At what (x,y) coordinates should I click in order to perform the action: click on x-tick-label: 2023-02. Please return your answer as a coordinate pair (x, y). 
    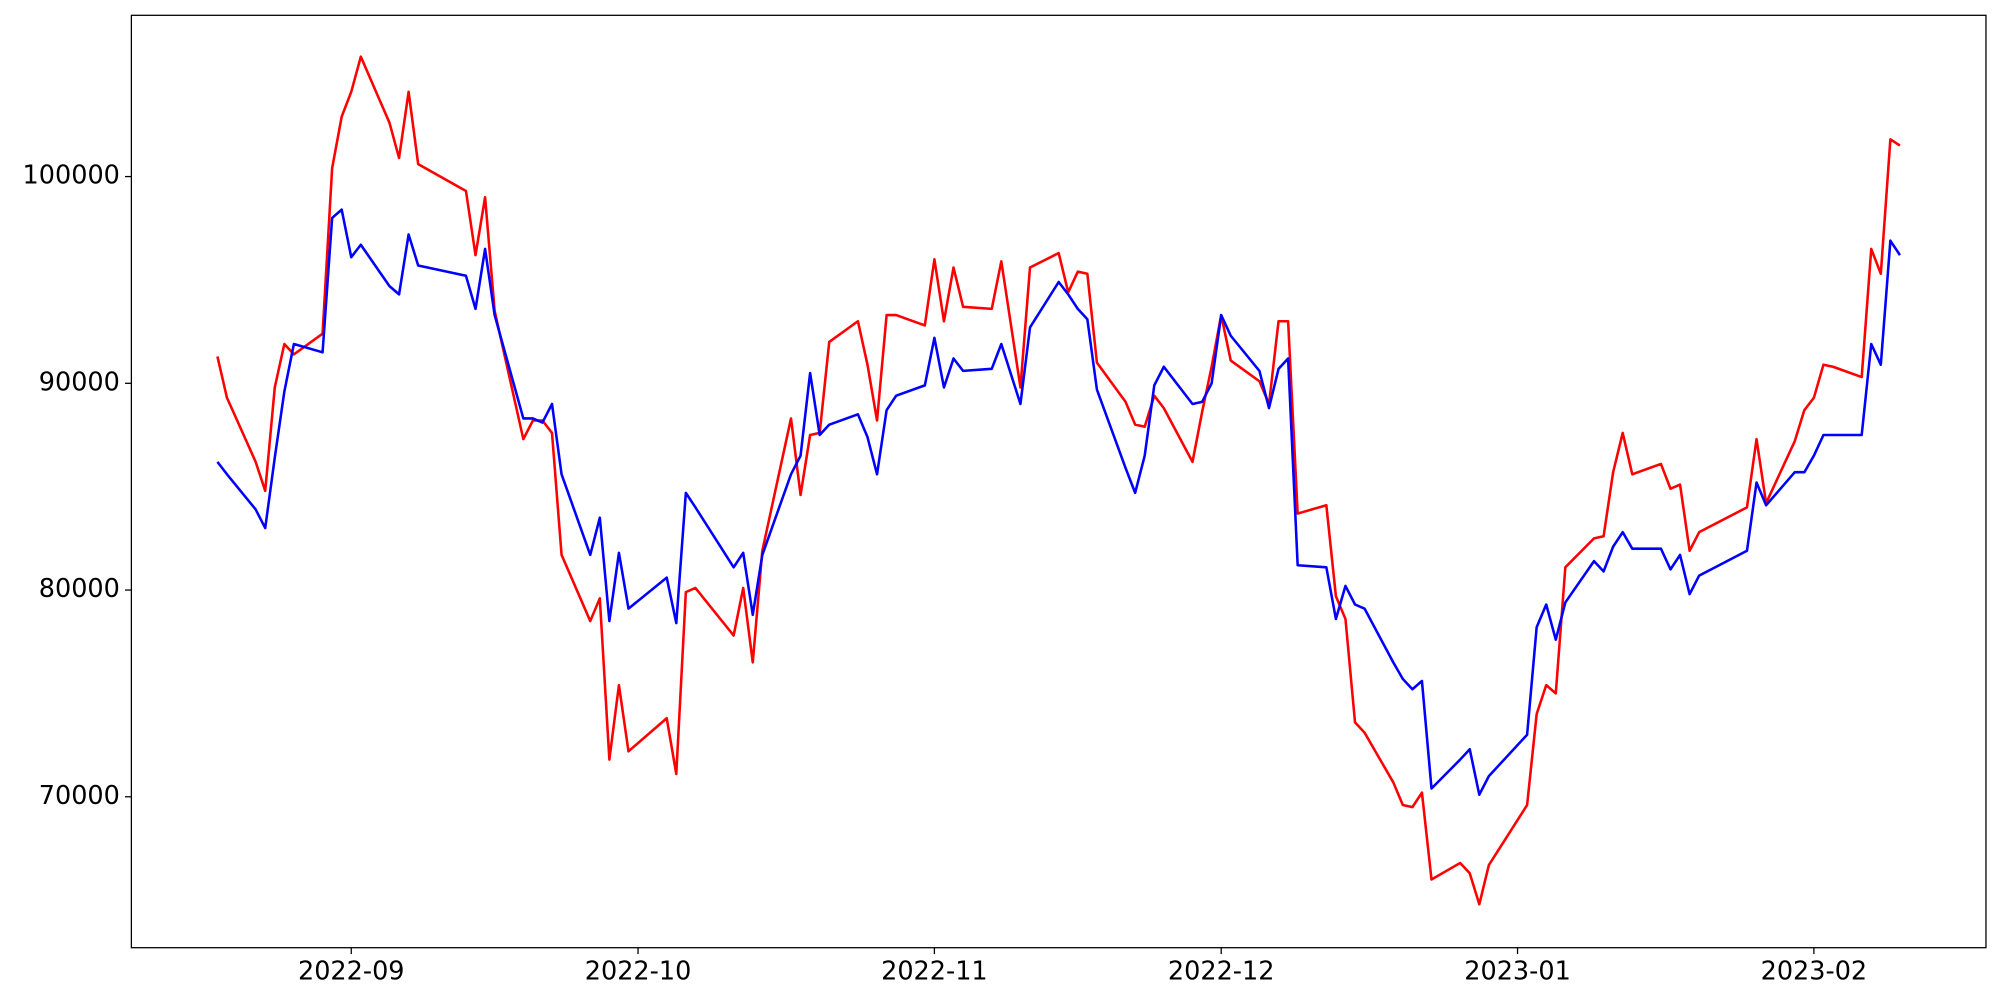
    Looking at the image, I should click on (1814, 972).